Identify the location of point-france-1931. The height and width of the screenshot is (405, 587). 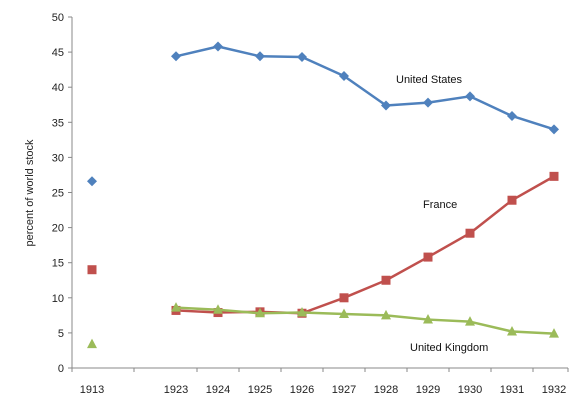
(512, 200).